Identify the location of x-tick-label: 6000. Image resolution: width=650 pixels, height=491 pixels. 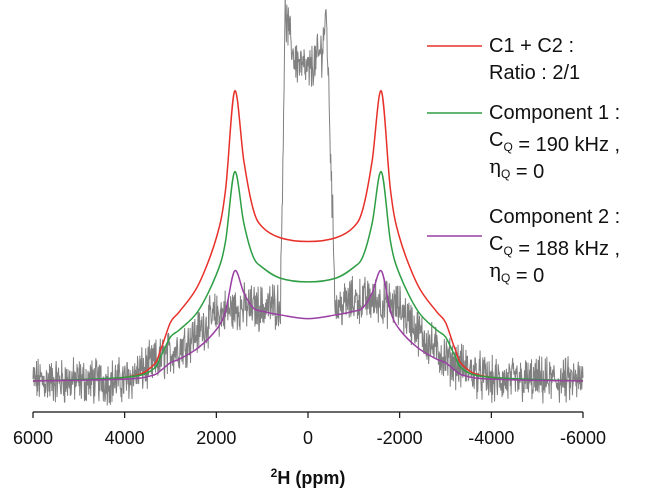
(33, 438).